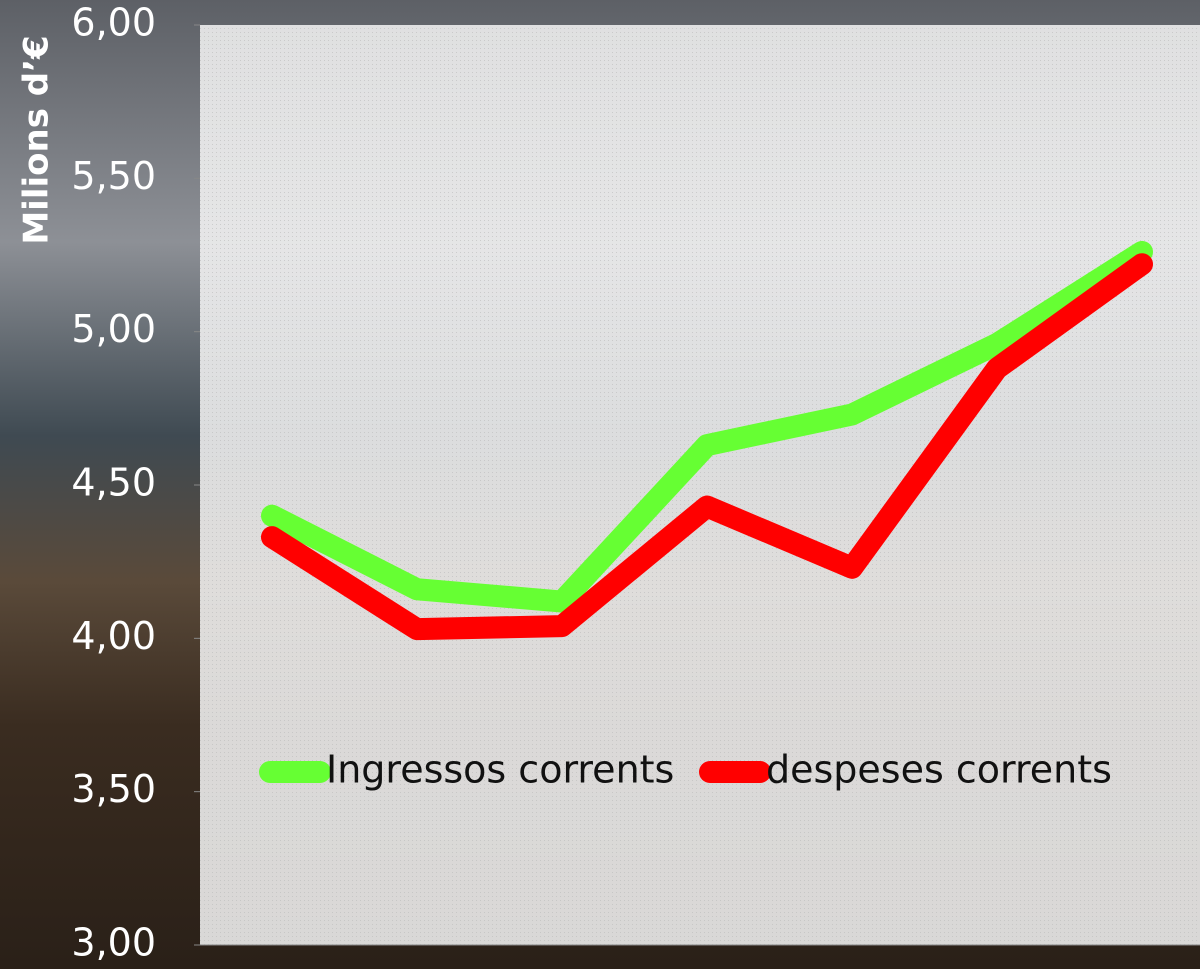  I want to click on y-tick-label: 4,00, so click(113, 636).